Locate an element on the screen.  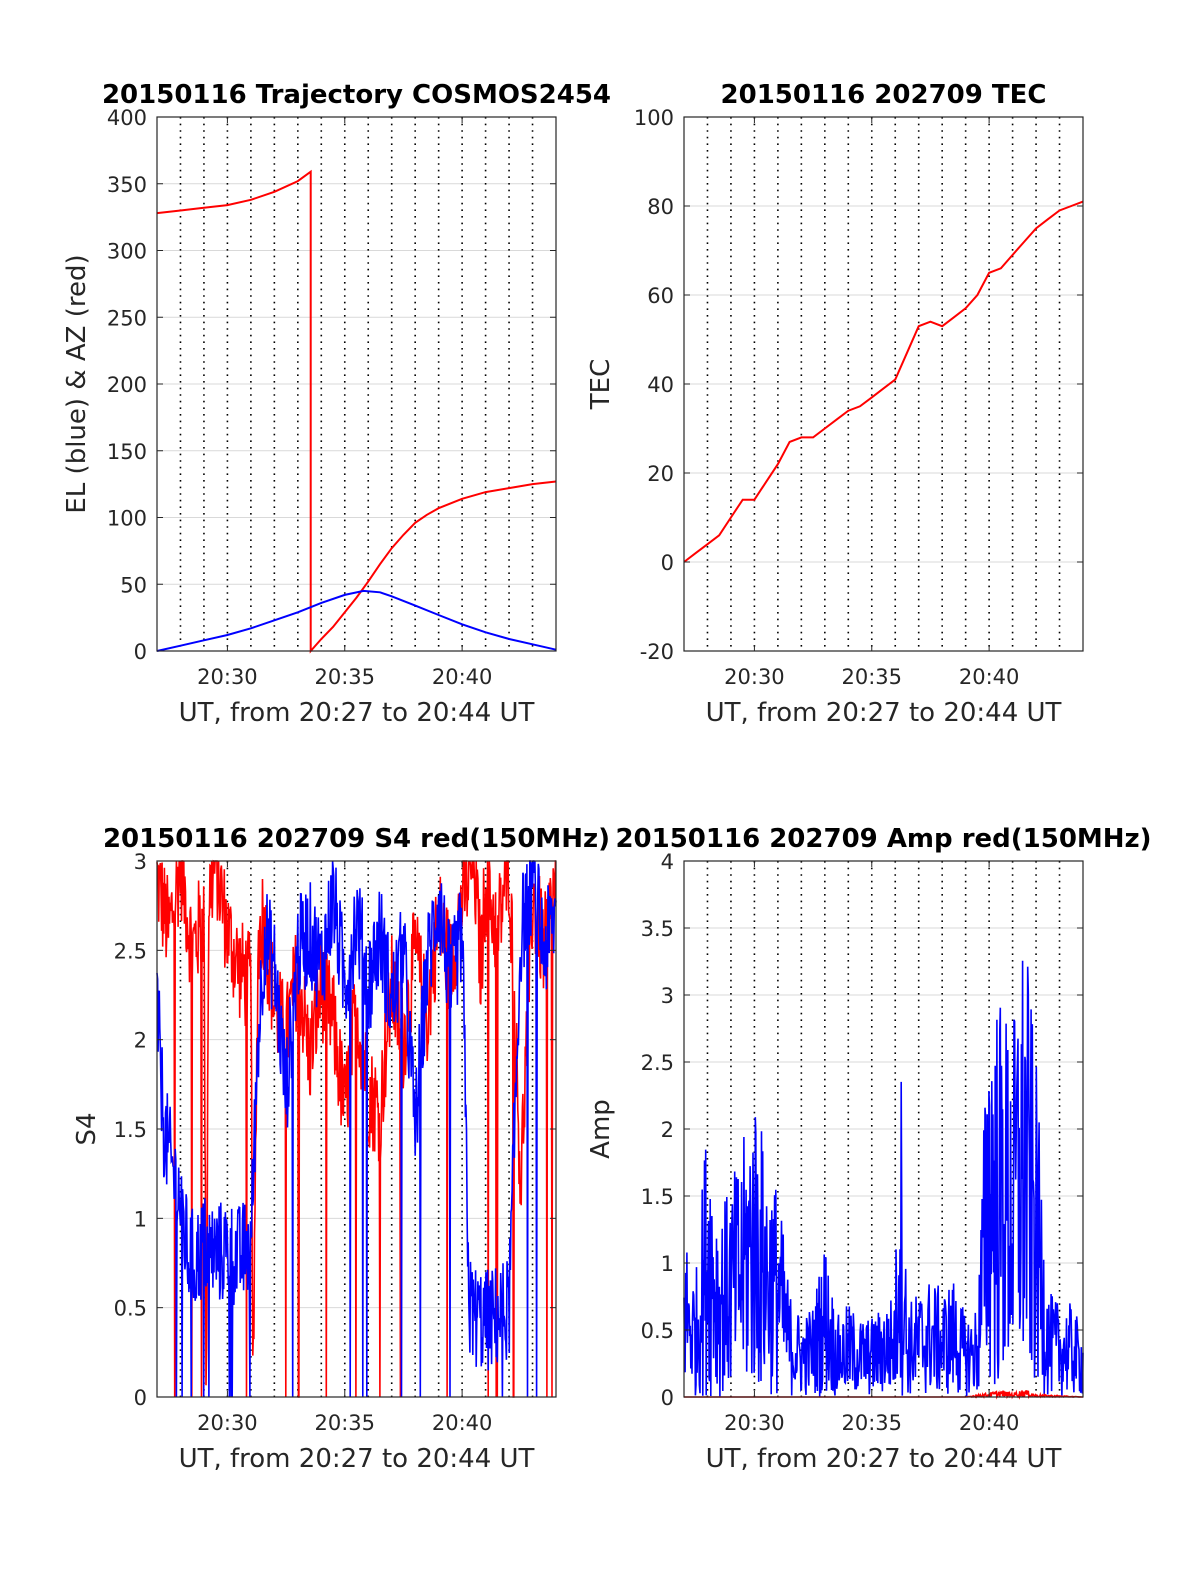
y-tick-label: 60 is located at coordinates (660, 296).